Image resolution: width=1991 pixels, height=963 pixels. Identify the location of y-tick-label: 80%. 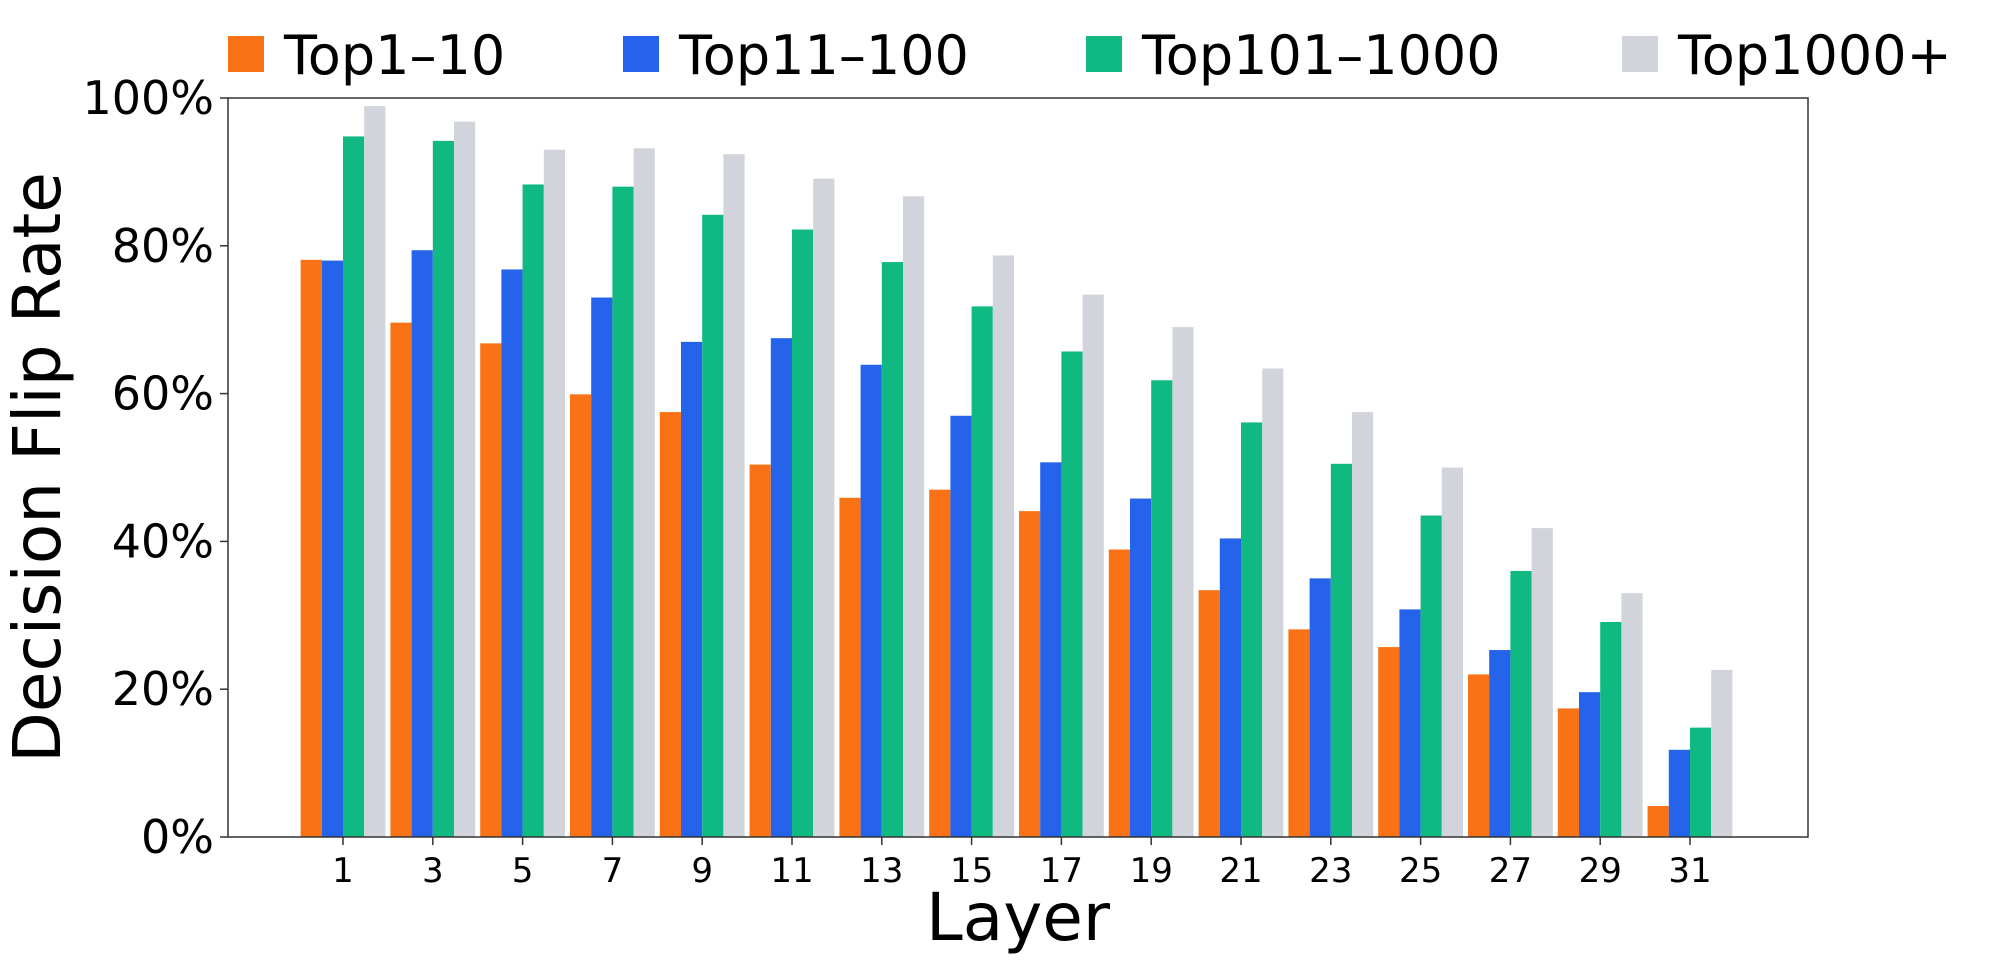
(163, 246).